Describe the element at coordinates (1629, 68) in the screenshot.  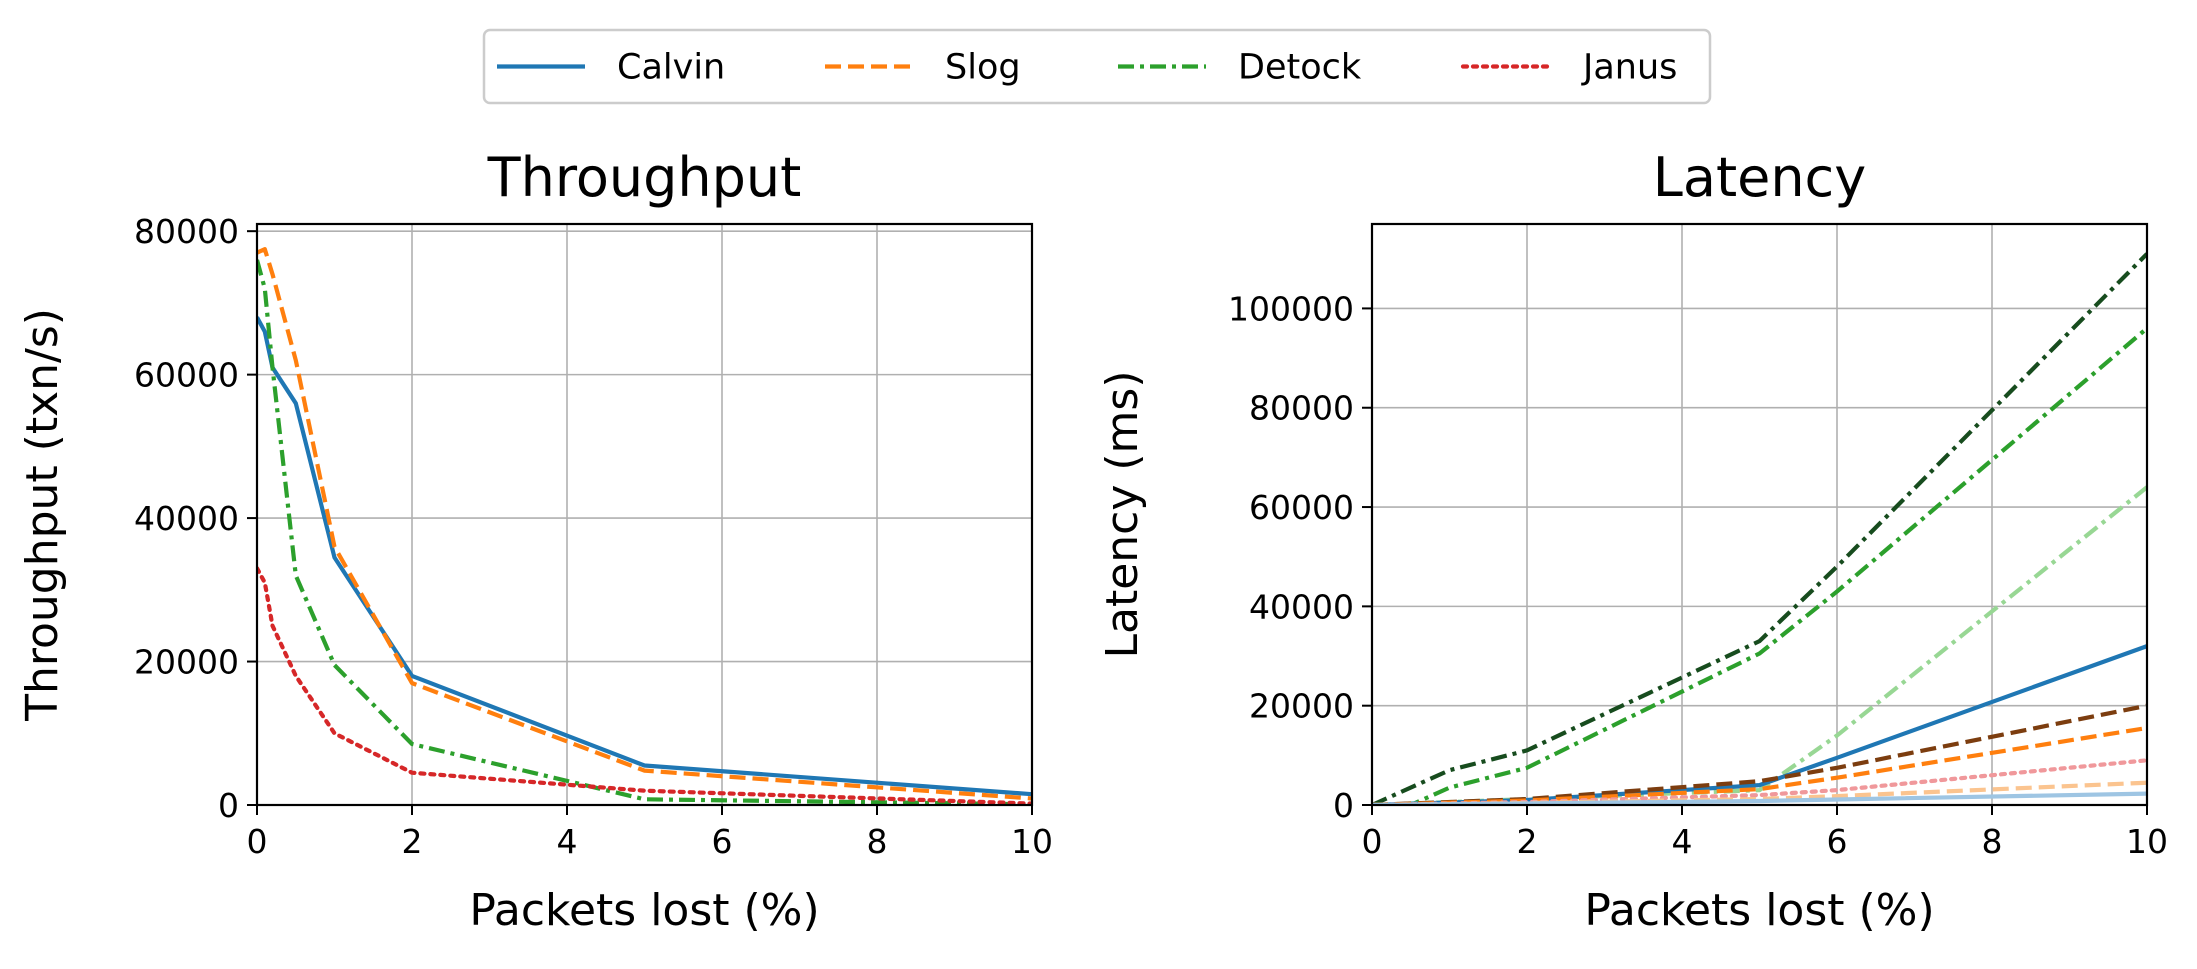
I see `legend-label-janus: Janus` at that location.